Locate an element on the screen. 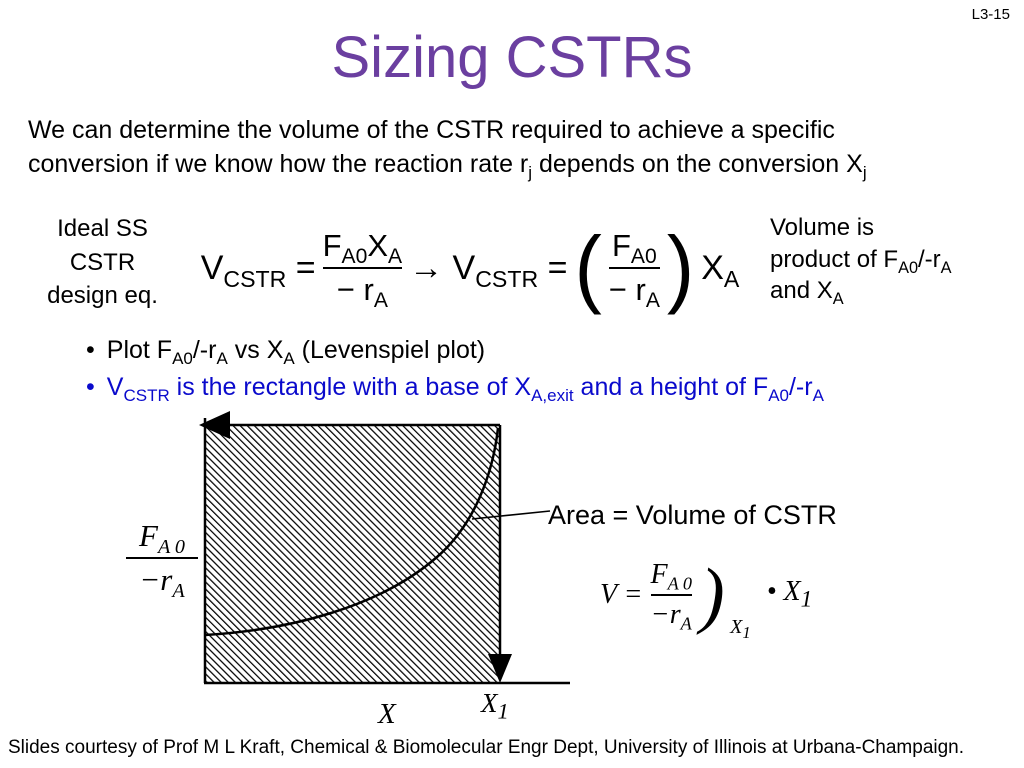 Image resolution: width=1024 pixels, height=768 pixels. slide-title: Sizing CSTRs is located at coordinates (512, 57).